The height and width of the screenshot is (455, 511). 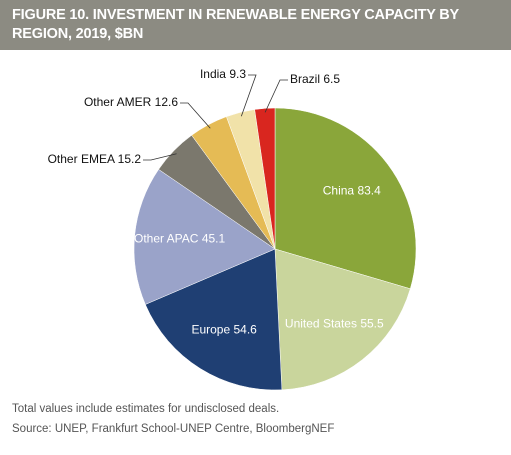 What do you see at coordinates (305, 79) in the screenshot?
I see `label-name: Brazil` at bounding box center [305, 79].